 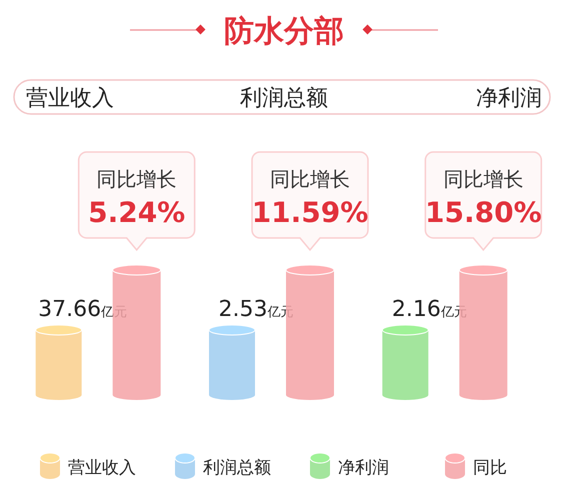 I want to click on legend-label: 净利润, so click(x=363, y=468).